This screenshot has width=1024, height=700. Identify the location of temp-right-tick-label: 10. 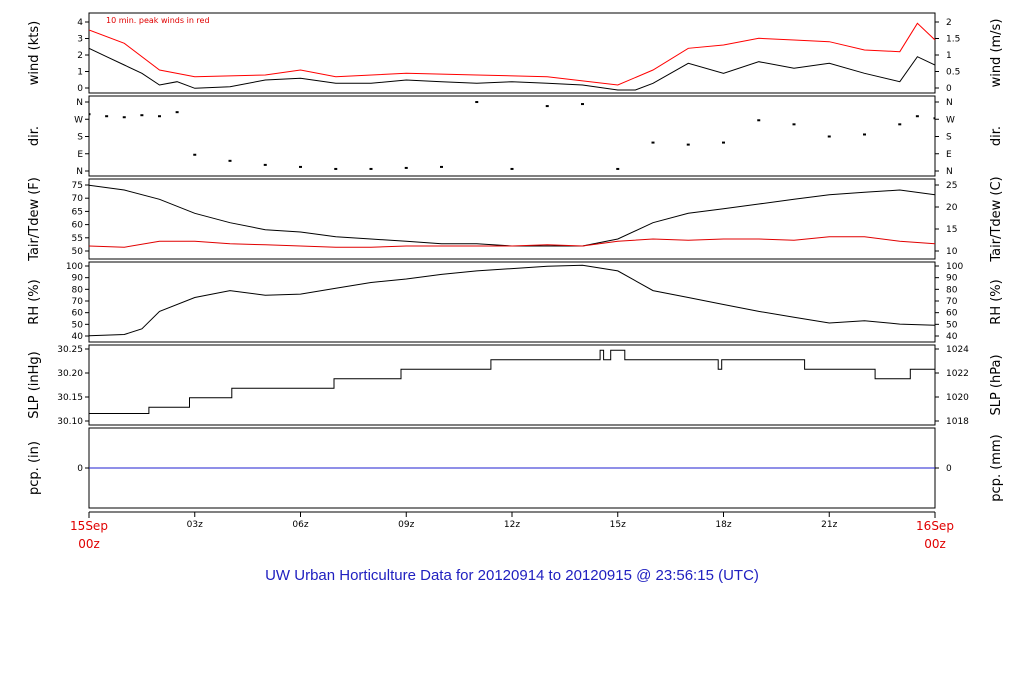
(952, 252).